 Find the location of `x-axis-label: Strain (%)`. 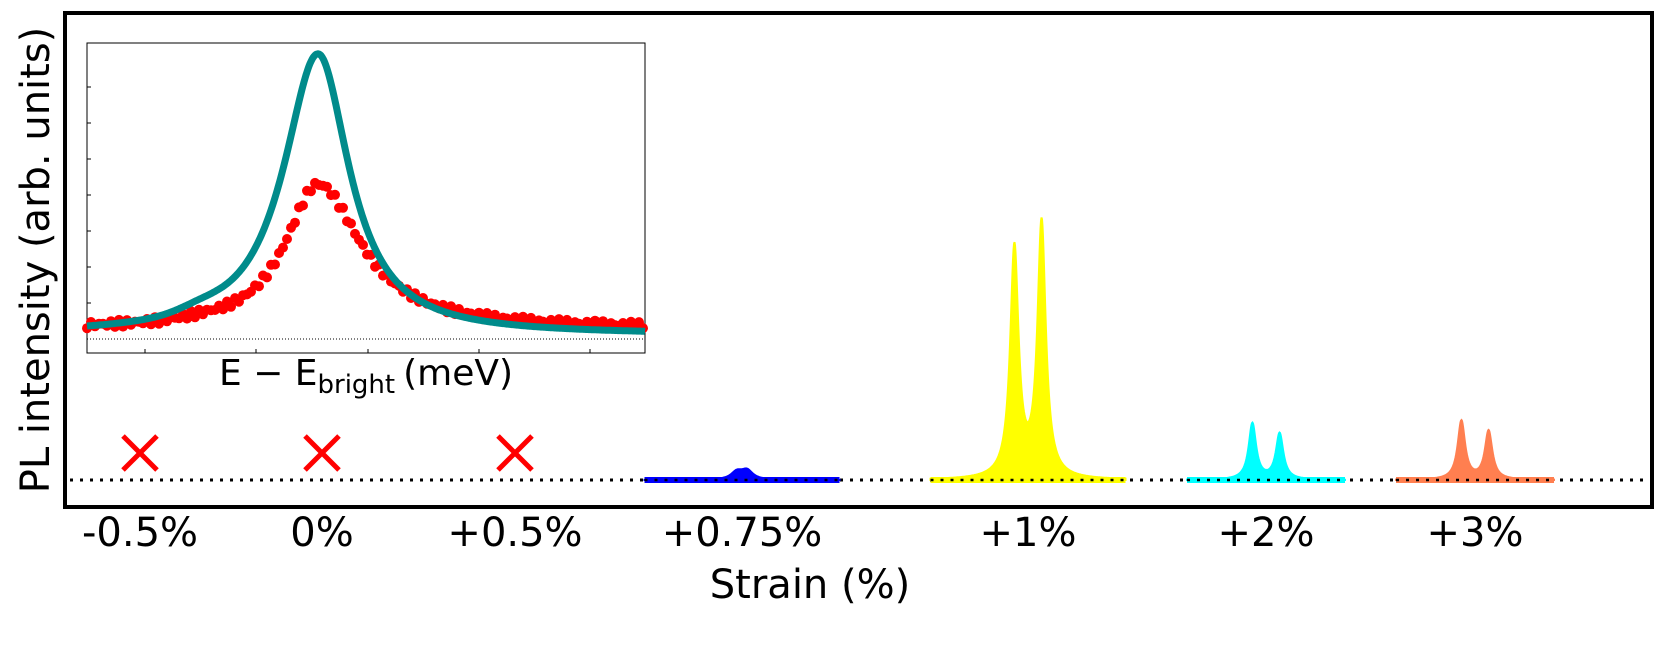

x-axis-label: Strain (%) is located at coordinates (810, 585).